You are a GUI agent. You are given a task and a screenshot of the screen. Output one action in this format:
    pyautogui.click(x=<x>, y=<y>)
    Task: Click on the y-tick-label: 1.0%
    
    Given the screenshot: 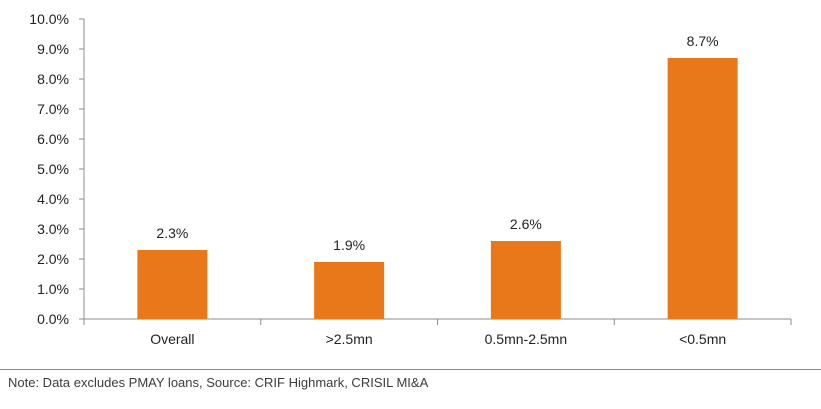 What is the action you would take?
    pyautogui.click(x=53, y=289)
    